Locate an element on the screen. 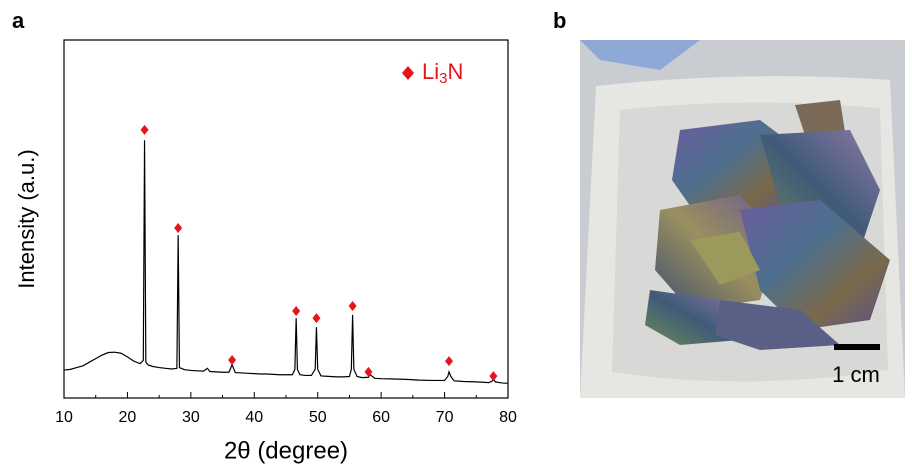 The height and width of the screenshot is (466, 912). x-tick-label: 30 is located at coordinates (191, 417).